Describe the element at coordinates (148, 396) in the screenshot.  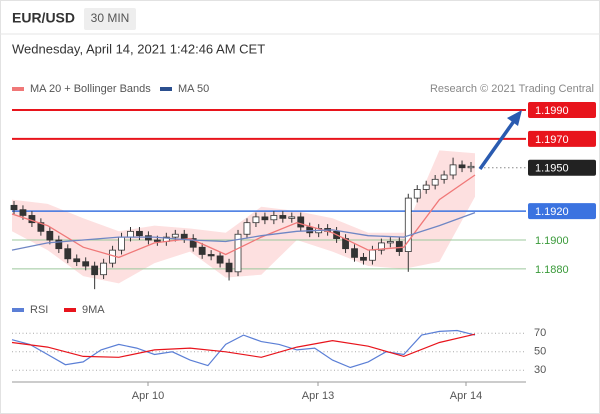
I see `x-tick-label: Apr 10` at that location.